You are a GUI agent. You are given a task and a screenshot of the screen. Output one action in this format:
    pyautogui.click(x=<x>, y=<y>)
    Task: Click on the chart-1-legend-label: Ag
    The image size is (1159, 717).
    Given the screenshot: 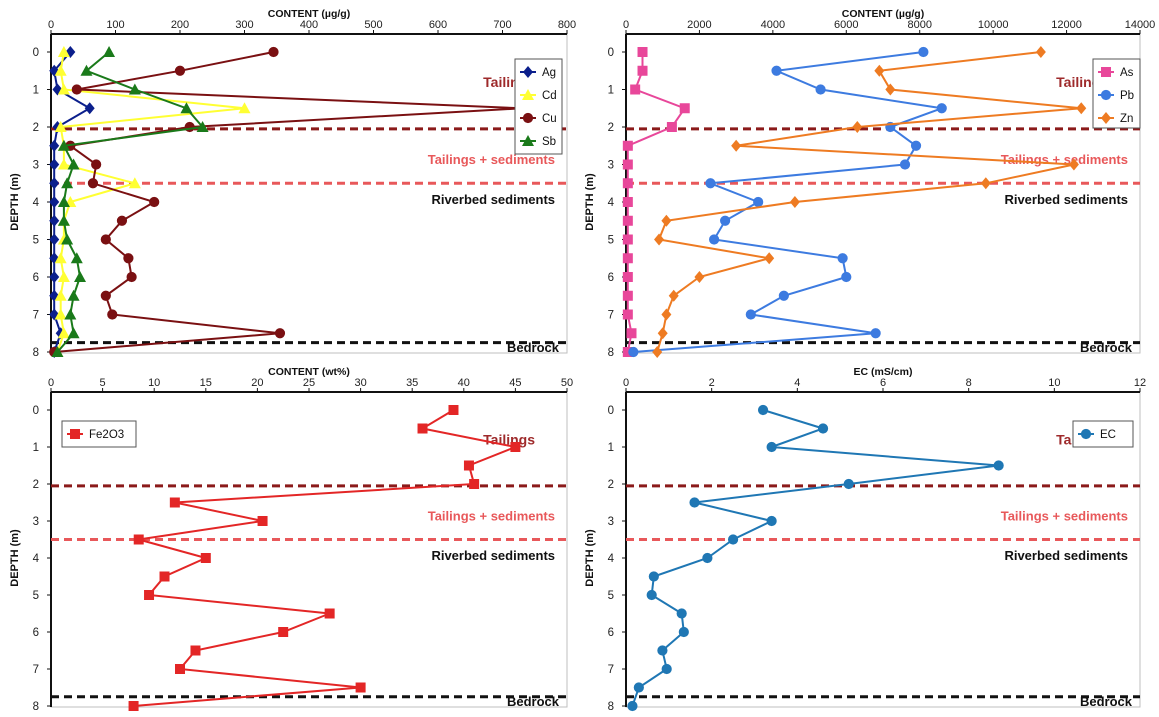 What is the action you would take?
    pyautogui.click(x=549, y=73)
    